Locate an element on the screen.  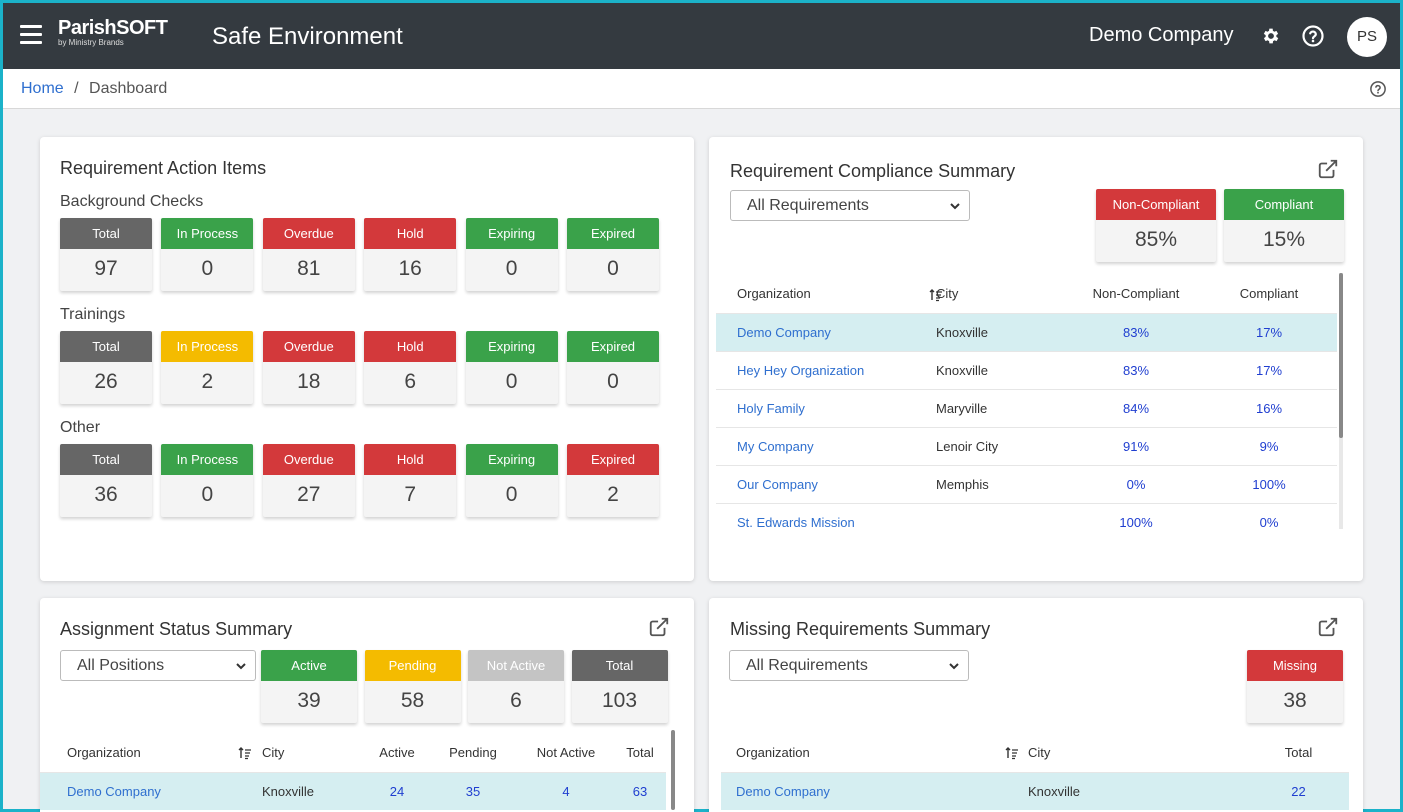
stat-other-hold: Hold 7 is located at coordinates (410, 480).